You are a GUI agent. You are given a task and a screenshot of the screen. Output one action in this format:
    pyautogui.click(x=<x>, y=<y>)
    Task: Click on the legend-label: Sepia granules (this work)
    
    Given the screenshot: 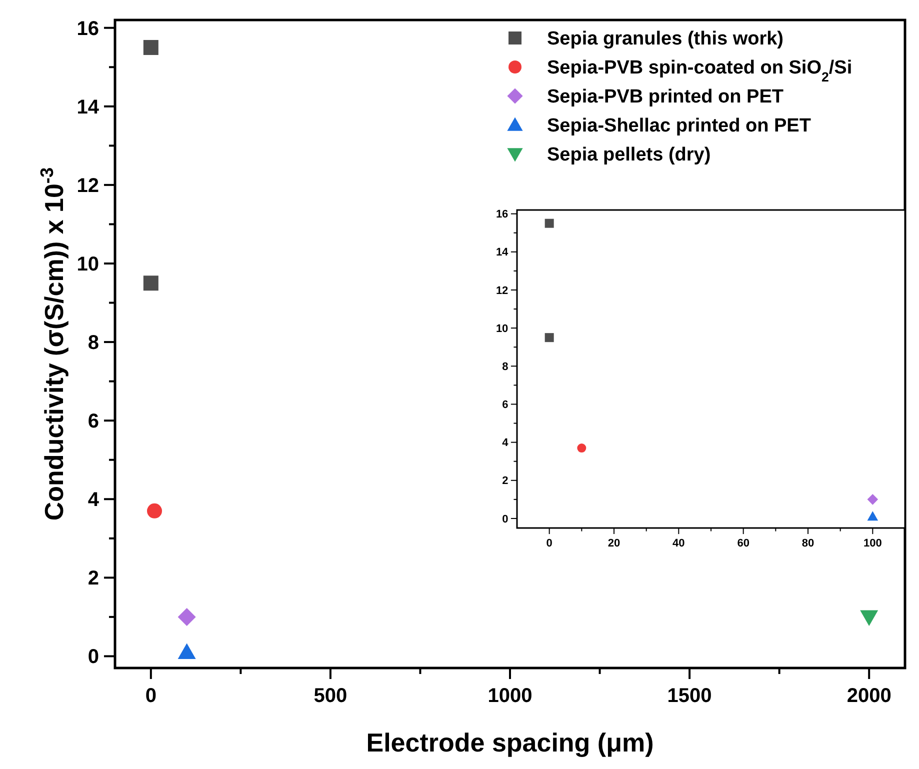 What is the action you would take?
    pyautogui.click(x=665, y=39)
    